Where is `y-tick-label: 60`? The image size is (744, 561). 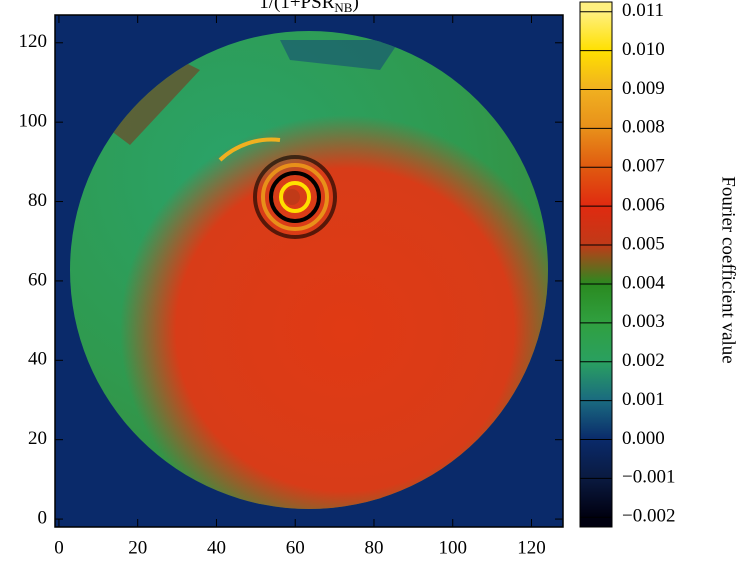
y-tick-label: 60 is located at coordinates (37, 279).